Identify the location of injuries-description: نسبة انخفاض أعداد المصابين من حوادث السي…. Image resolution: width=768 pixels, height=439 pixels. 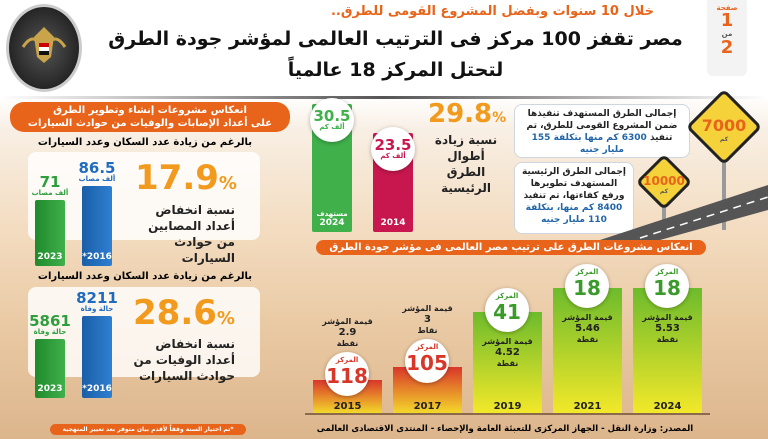
(191, 234).